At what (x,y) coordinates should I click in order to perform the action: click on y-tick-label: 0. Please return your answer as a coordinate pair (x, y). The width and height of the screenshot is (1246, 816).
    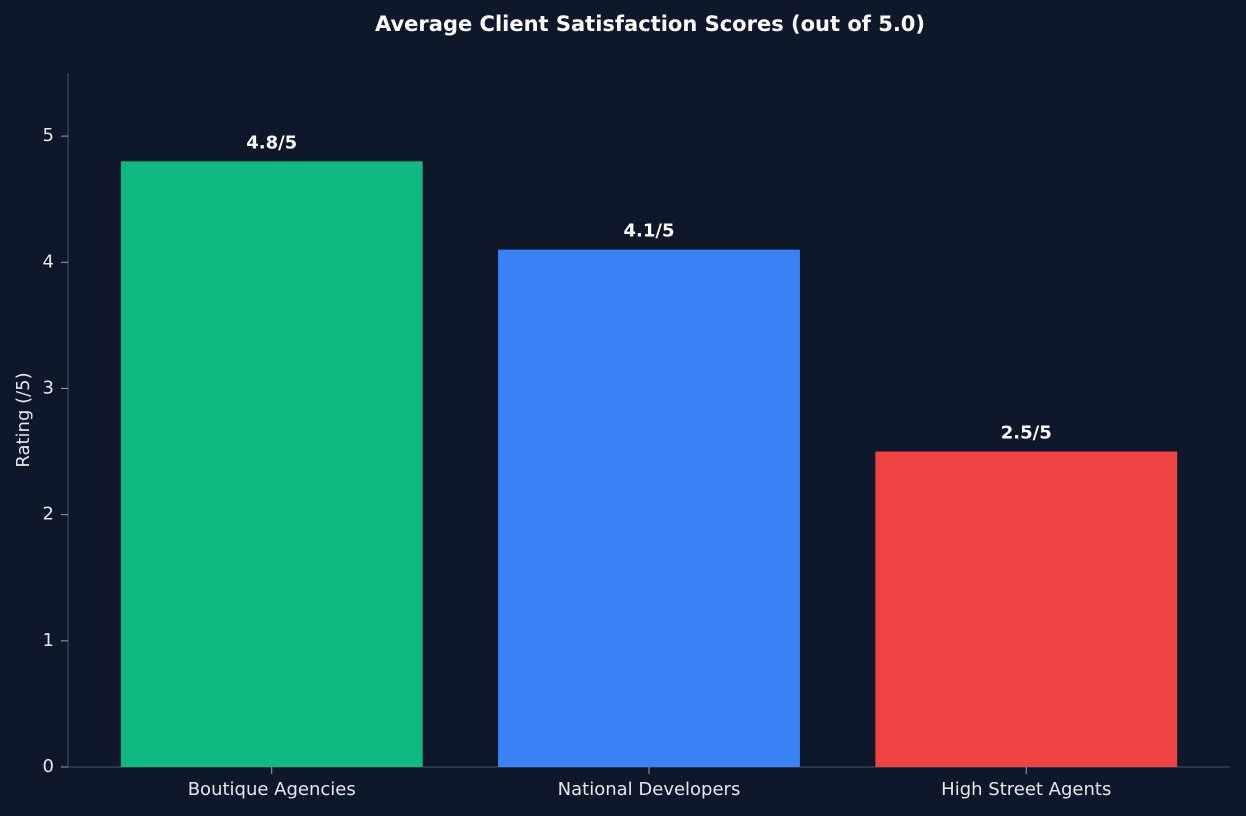
    Looking at the image, I should click on (48, 766).